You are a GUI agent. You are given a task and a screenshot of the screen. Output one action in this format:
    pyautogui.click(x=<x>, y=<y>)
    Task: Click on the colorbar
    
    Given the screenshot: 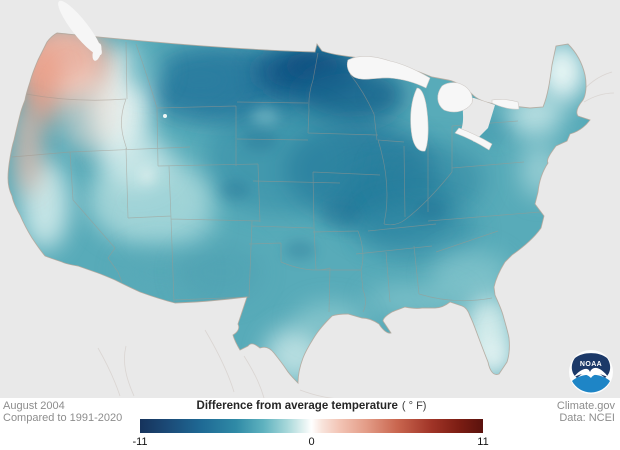 What is the action you would take?
    pyautogui.click(x=311, y=426)
    